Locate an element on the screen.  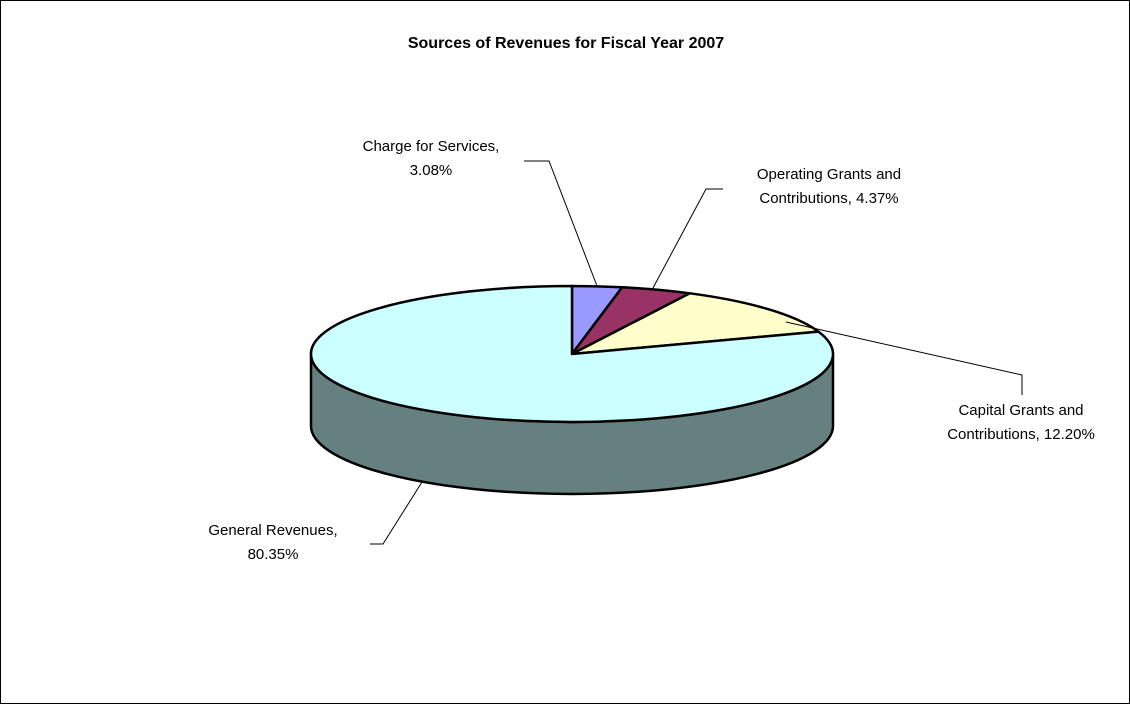
label-operating-line2: Contributions, 4.37% is located at coordinates (829, 198).